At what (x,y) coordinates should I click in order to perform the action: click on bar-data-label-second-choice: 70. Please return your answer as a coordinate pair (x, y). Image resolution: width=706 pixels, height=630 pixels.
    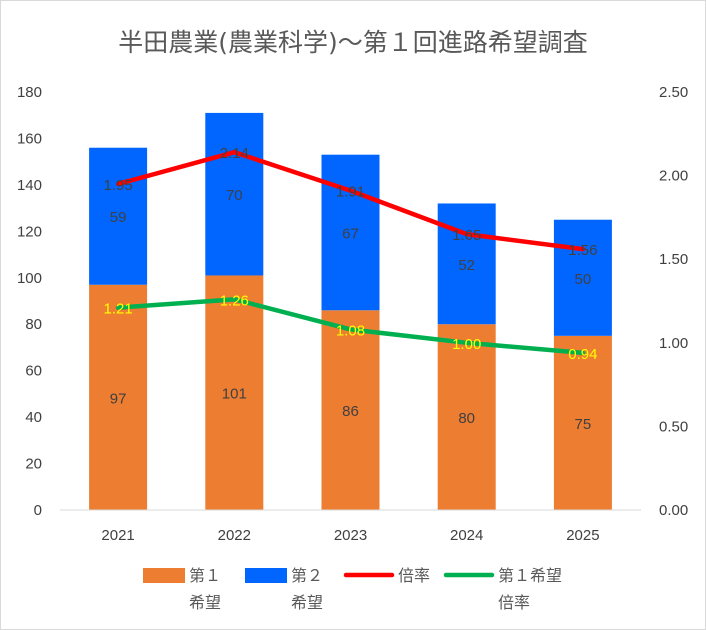
    Looking at the image, I should click on (234, 195).